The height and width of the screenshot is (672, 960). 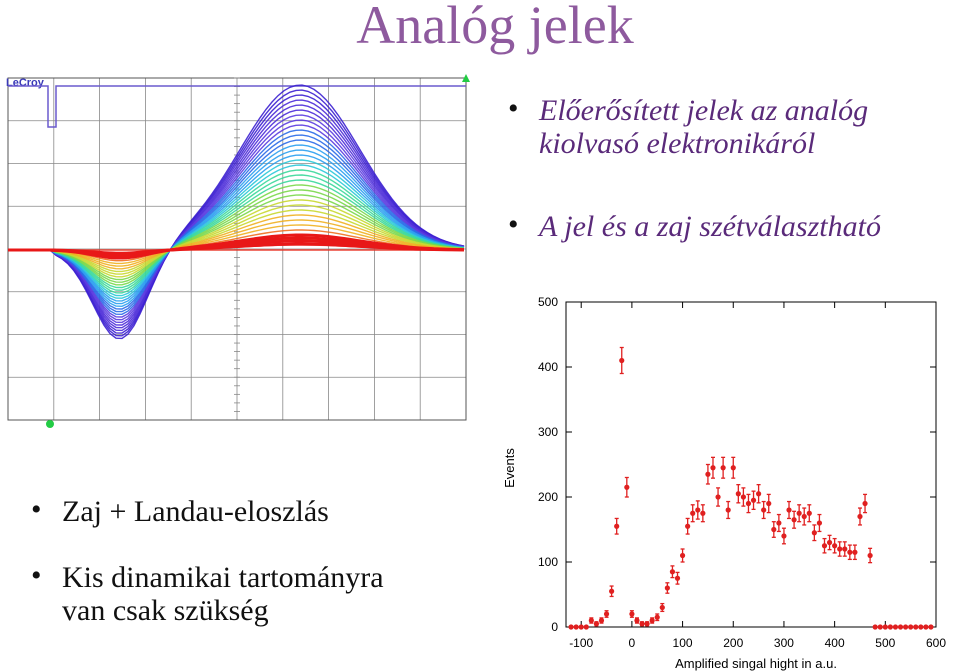 What do you see at coordinates (733, 643) in the screenshot?
I see `x-tick-label: 200` at bounding box center [733, 643].